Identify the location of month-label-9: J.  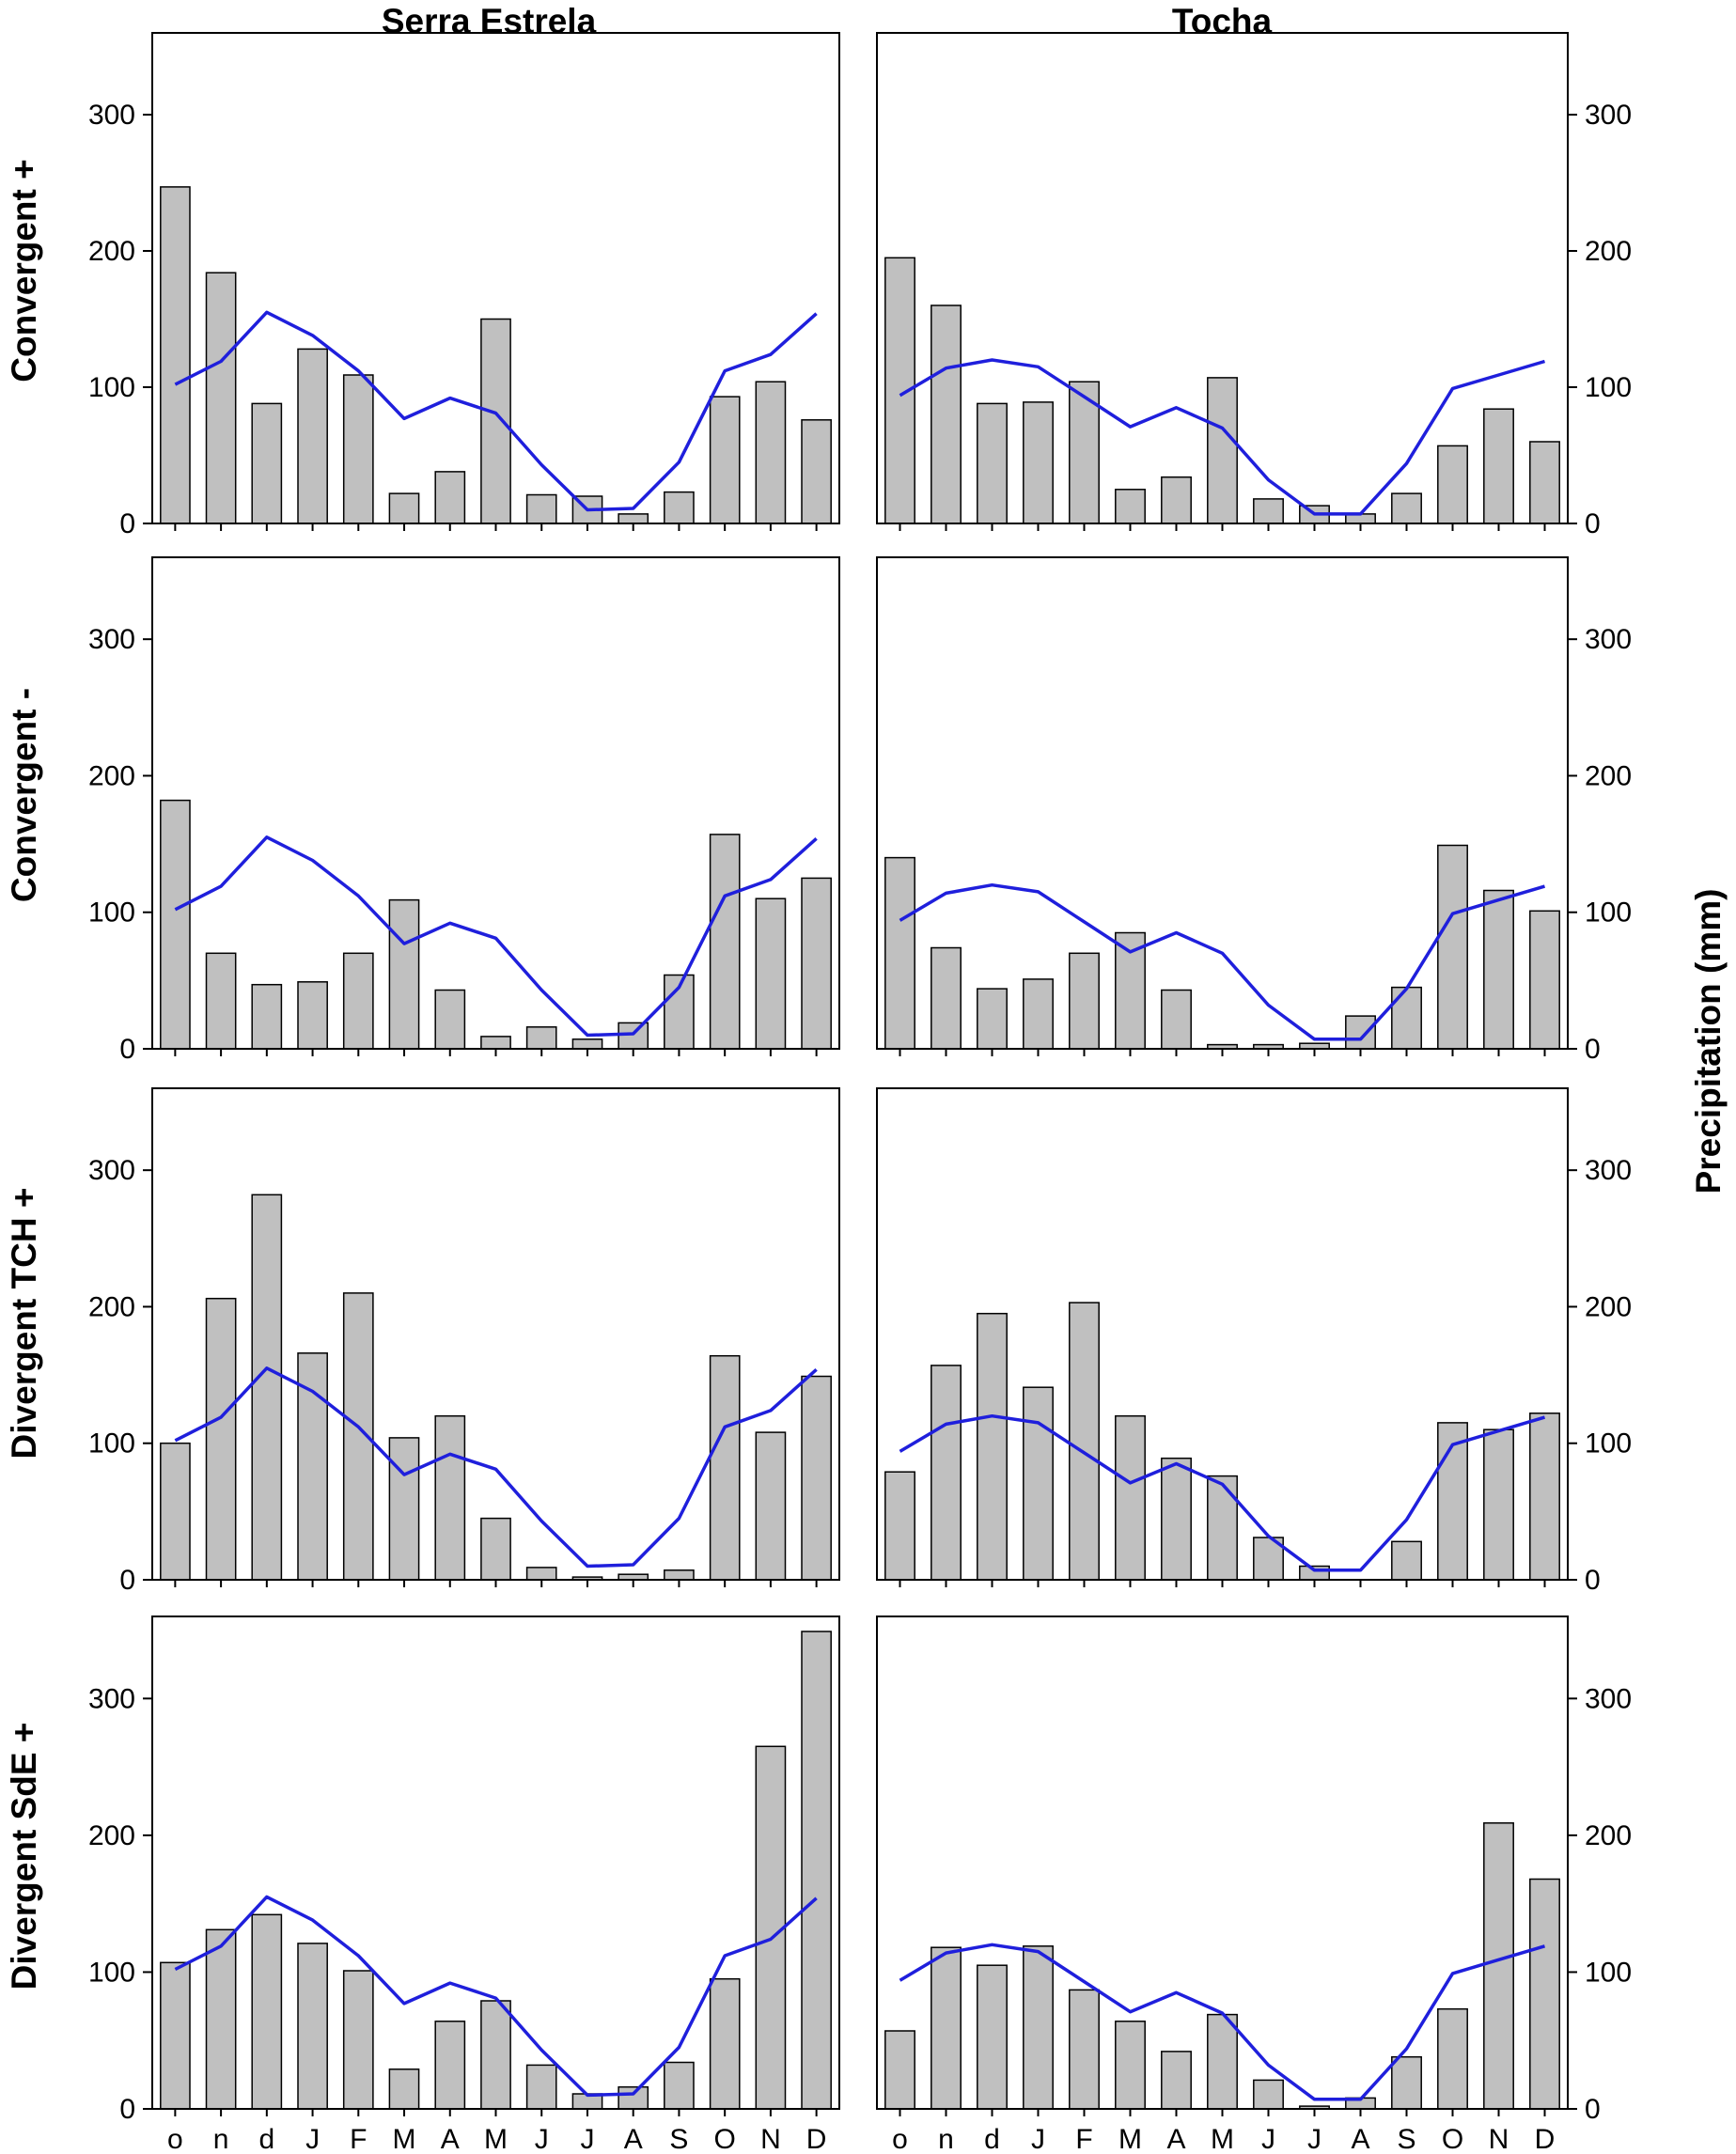
(1314, 2139).